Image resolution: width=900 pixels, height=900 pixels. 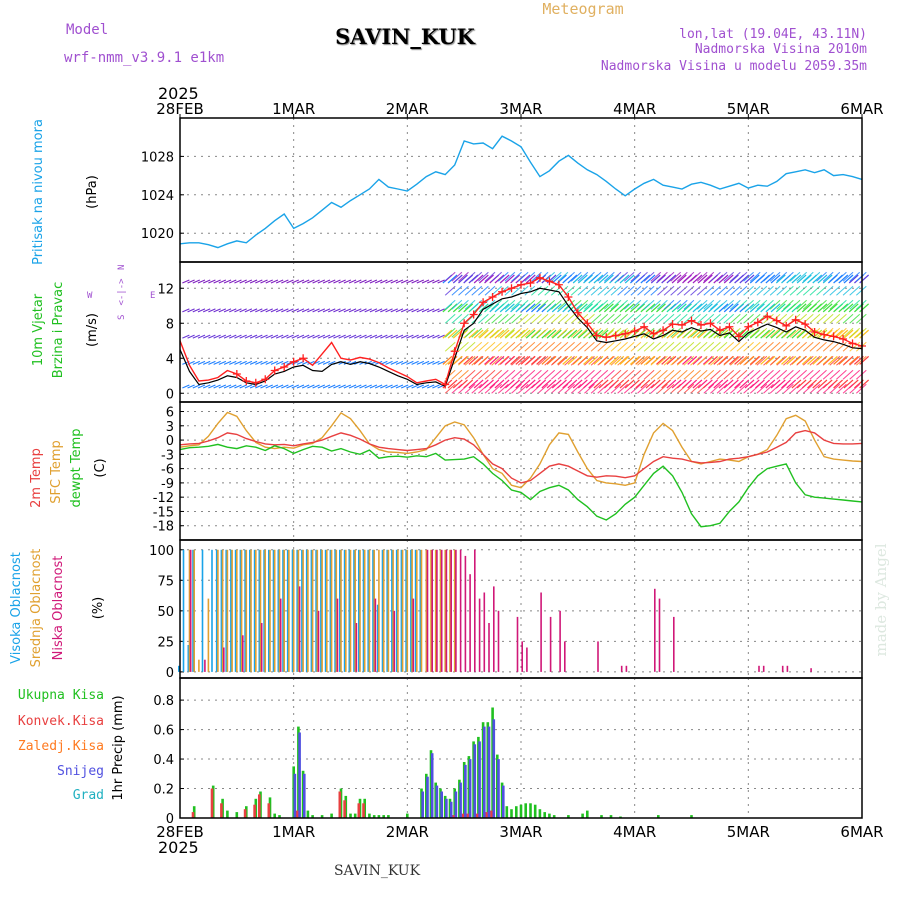 What do you see at coordinates (374, 816) in the screenshot?
I see `precip_total-bar` at bounding box center [374, 816].